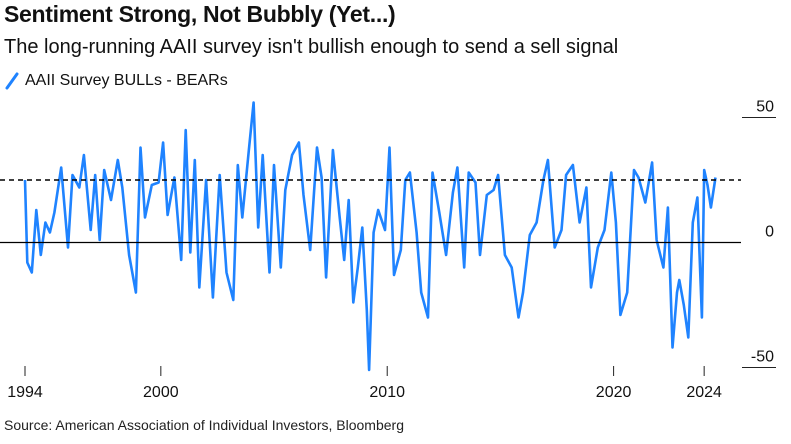 The image size is (791, 444). I want to click on legend-line-icon, so click(12, 81).